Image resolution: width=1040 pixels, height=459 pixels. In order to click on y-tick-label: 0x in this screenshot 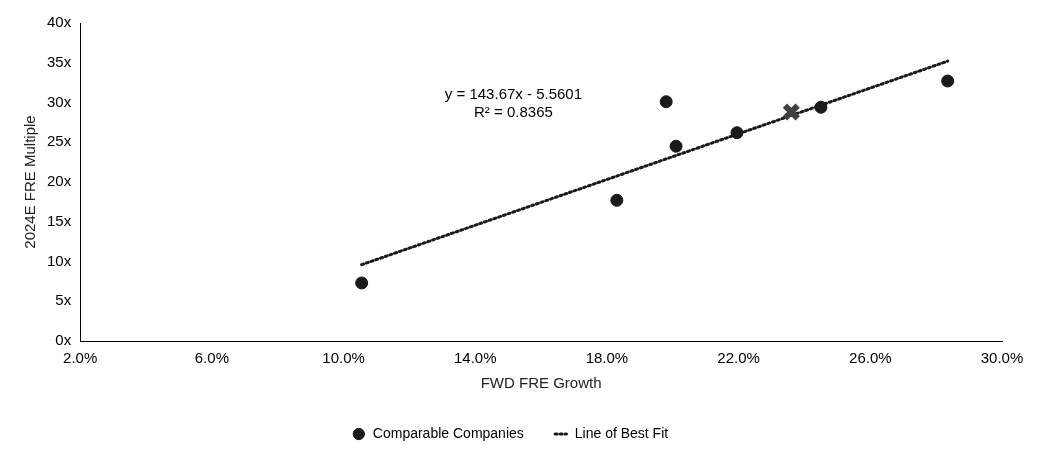, I will do `click(63, 340)`.